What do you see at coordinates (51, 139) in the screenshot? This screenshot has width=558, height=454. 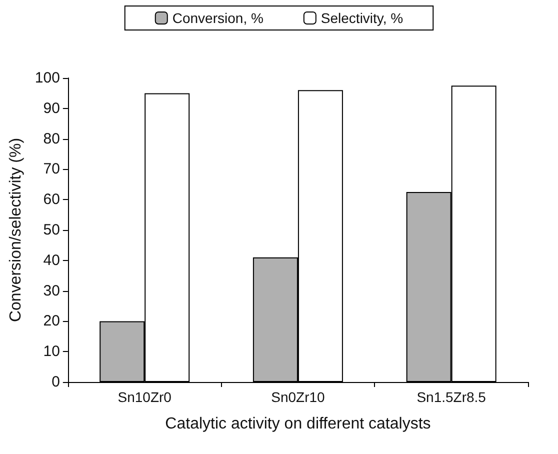 I see `y-tick-label: 80` at bounding box center [51, 139].